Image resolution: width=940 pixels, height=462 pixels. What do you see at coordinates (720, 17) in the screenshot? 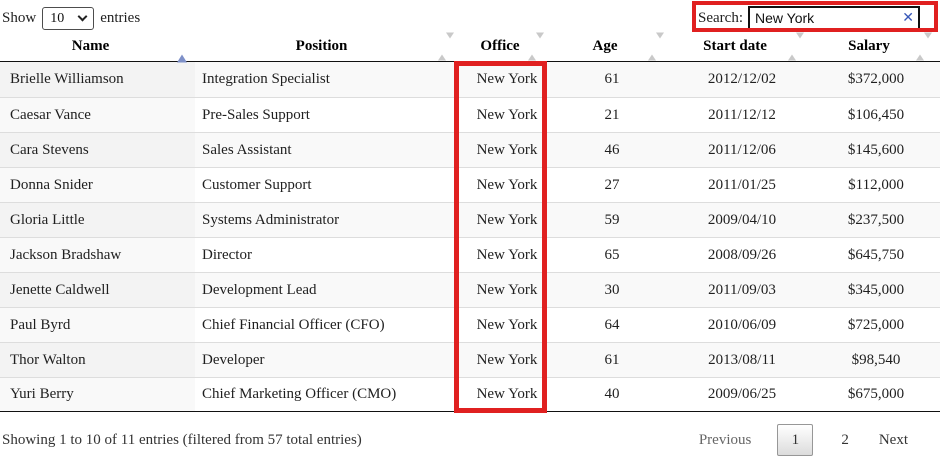
I see `search-label: Search:` at bounding box center [720, 17].